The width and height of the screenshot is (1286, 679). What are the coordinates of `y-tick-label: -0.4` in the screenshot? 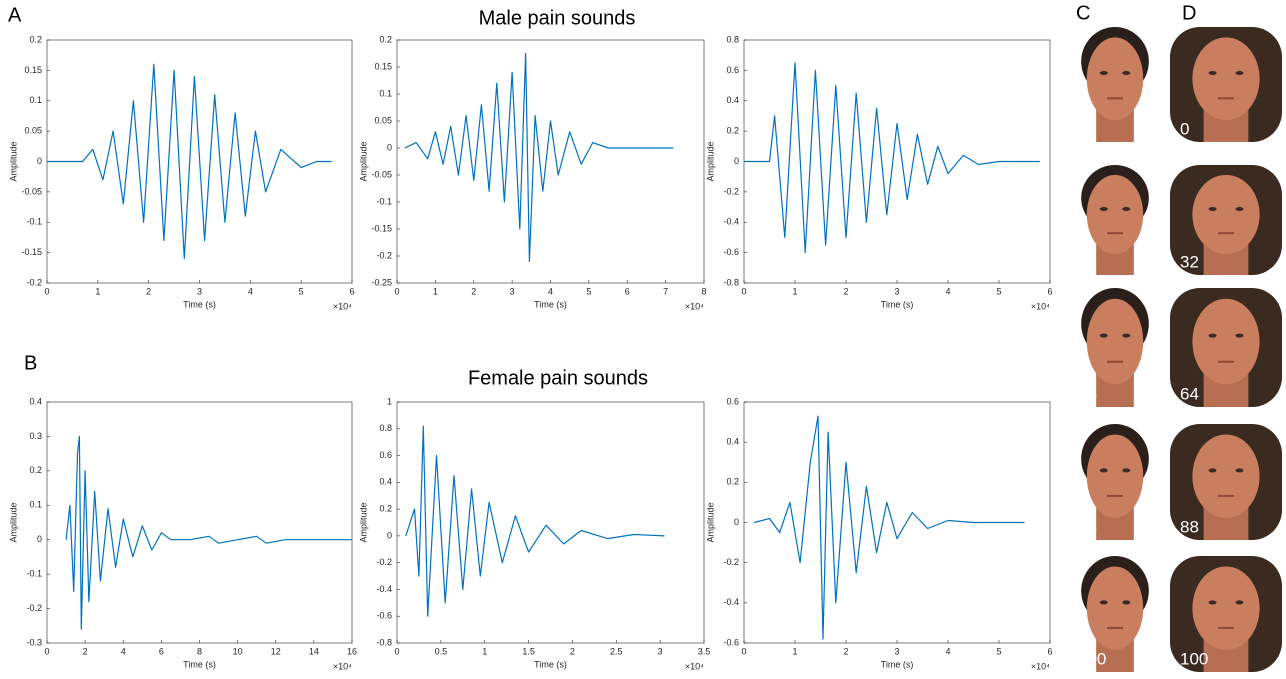 It's located at (731, 222).